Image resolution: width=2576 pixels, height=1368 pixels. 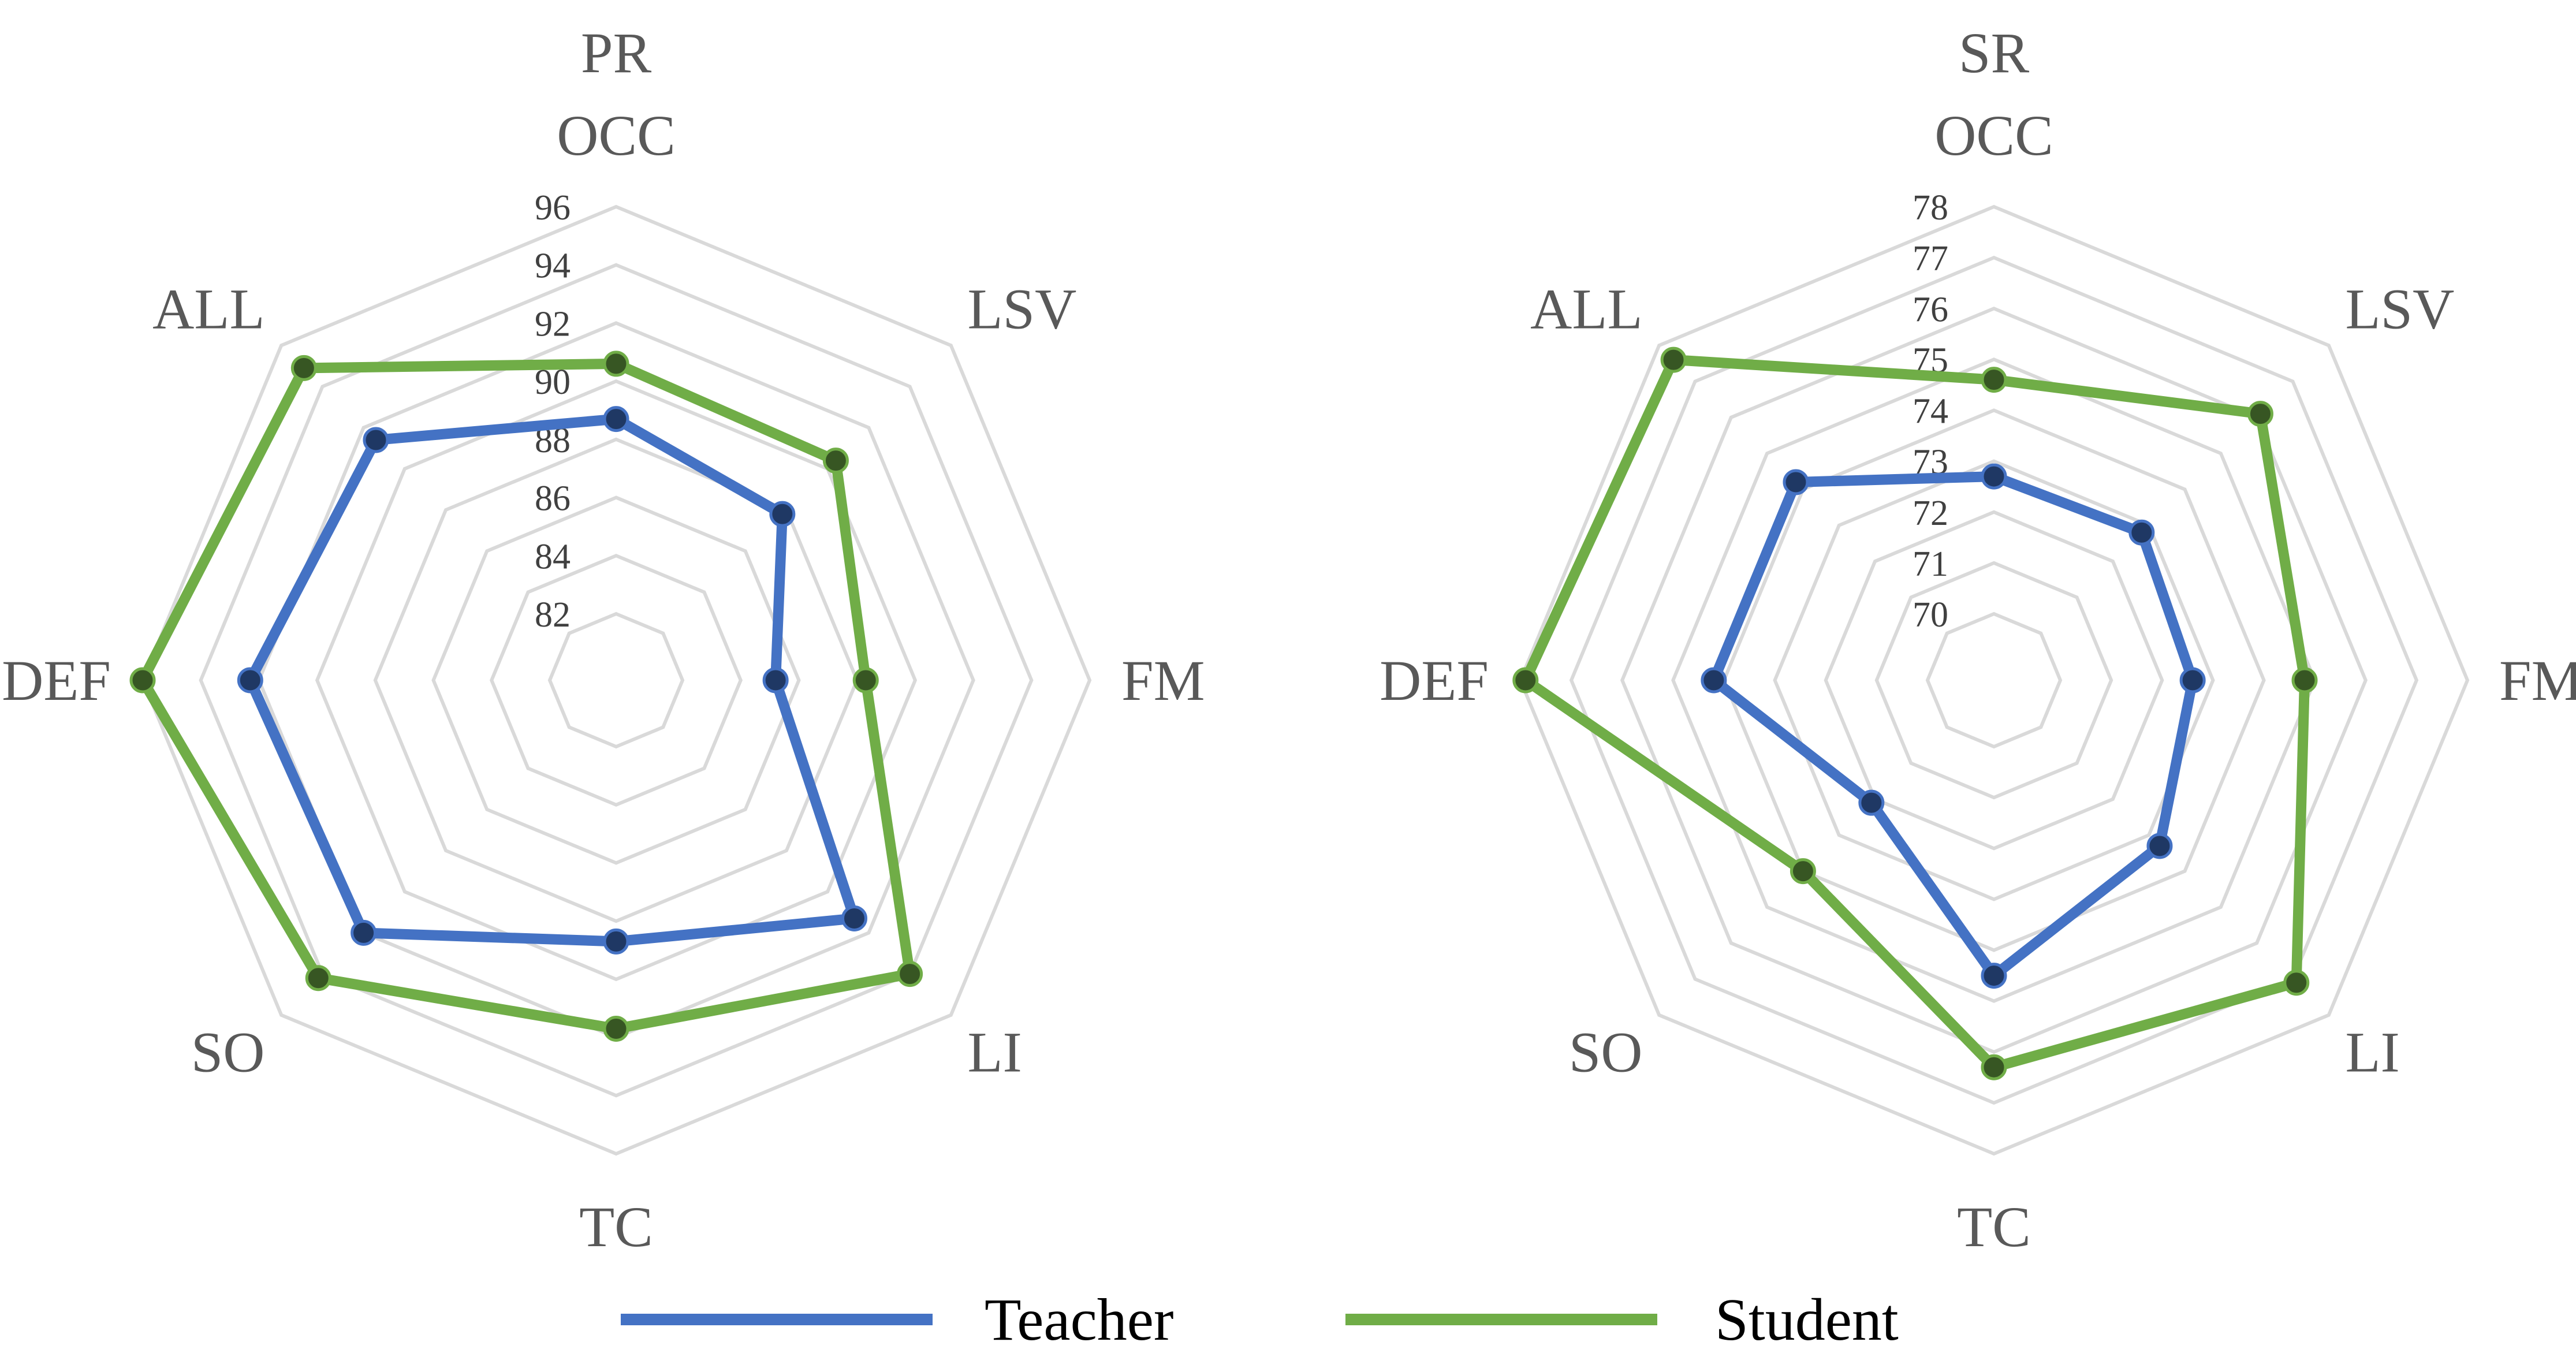 What do you see at coordinates (553, 615) in the screenshot?
I see `tick-label: 82` at bounding box center [553, 615].